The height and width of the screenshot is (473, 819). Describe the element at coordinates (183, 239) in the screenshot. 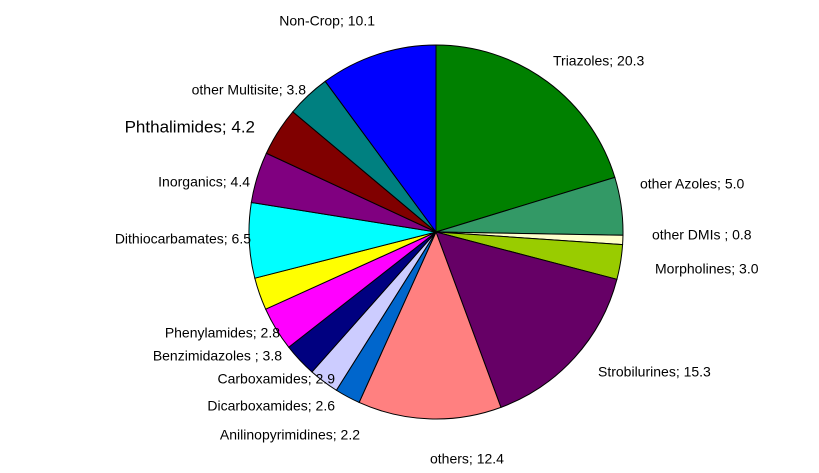

I see `slice-label: Dithiocarbamates; 6.5` at that location.